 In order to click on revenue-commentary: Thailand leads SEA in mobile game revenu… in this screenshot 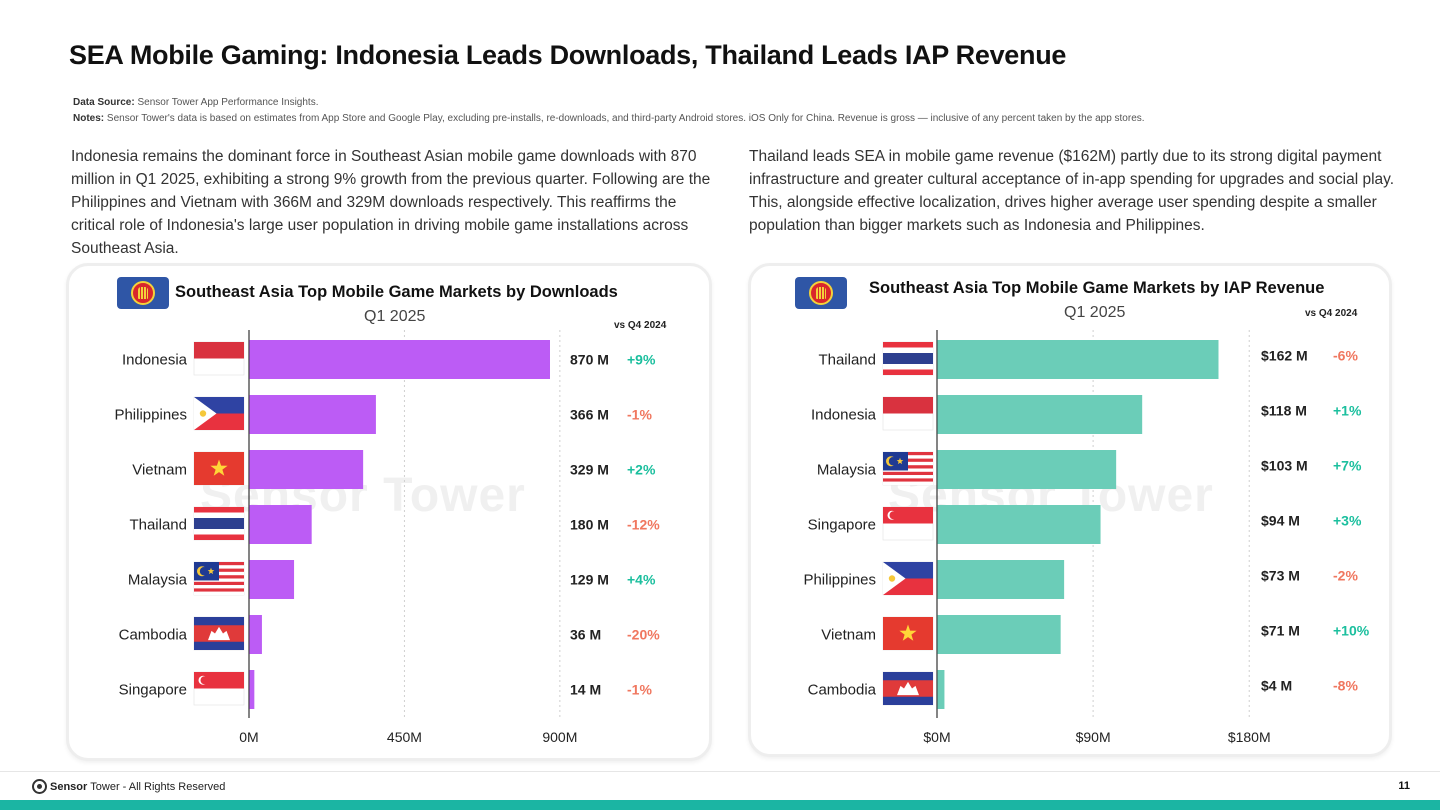, I will do `click(1072, 191)`.